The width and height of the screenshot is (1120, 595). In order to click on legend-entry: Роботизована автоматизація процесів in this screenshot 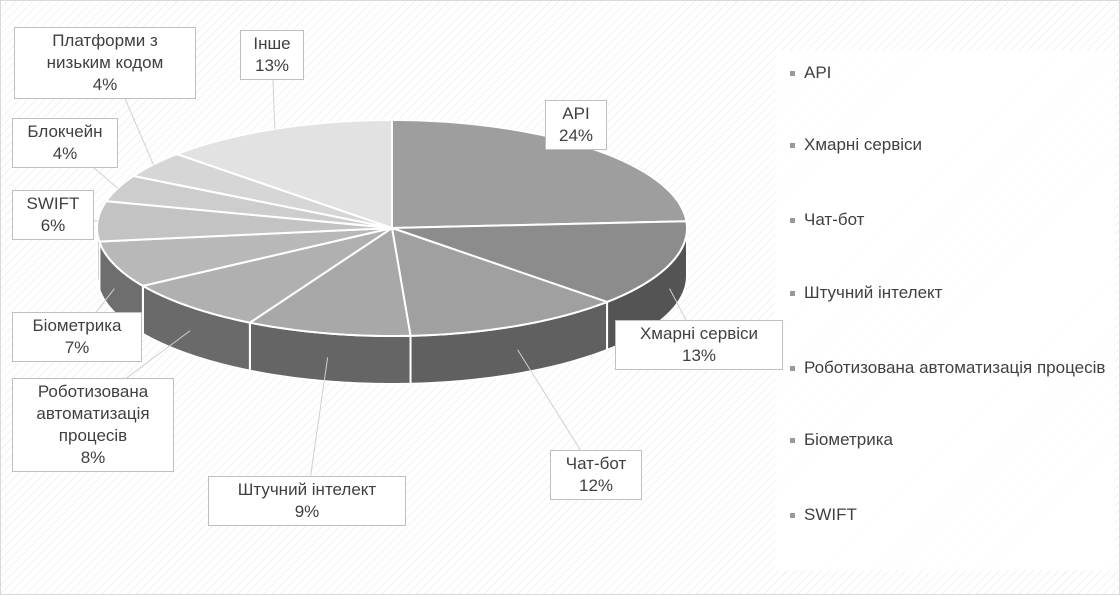, I will do `click(950, 368)`.